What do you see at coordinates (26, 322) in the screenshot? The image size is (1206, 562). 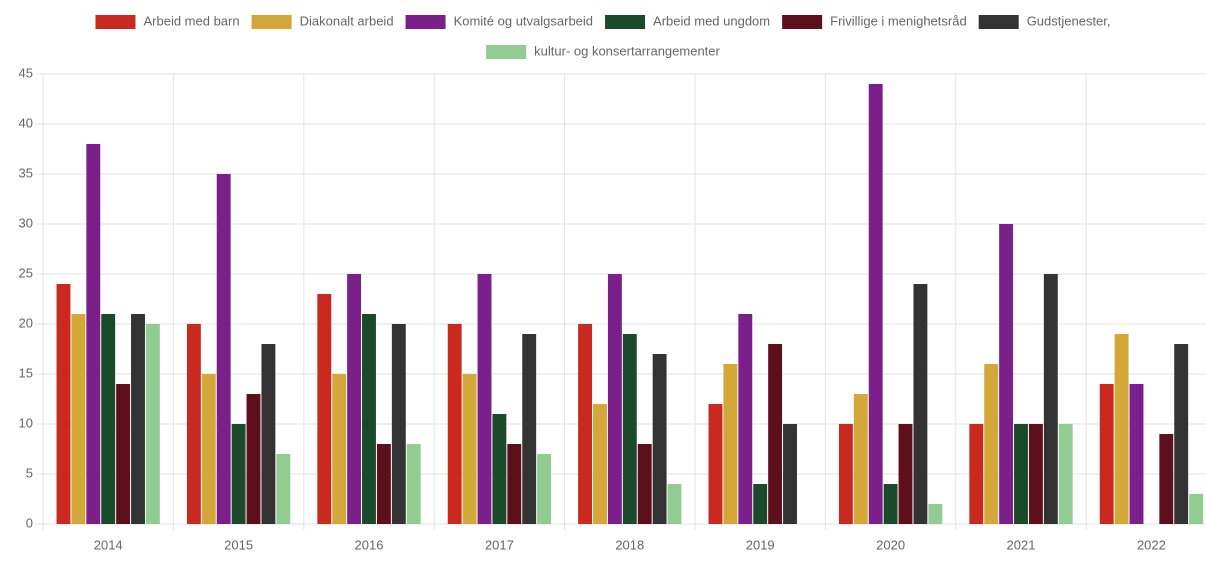 I see `y-tick-label: 20` at bounding box center [26, 322].